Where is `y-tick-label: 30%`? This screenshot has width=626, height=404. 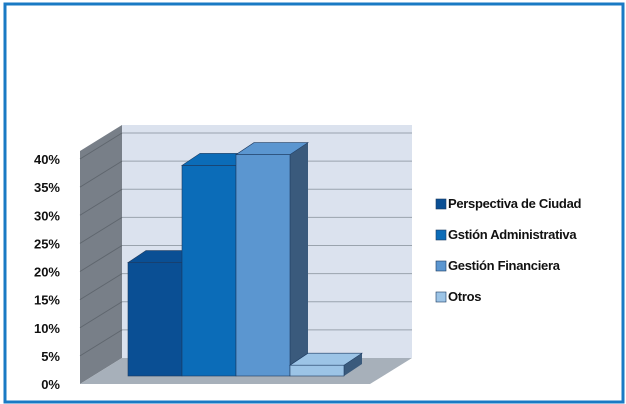 y-tick-label: 30% is located at coordinates (47, 215).